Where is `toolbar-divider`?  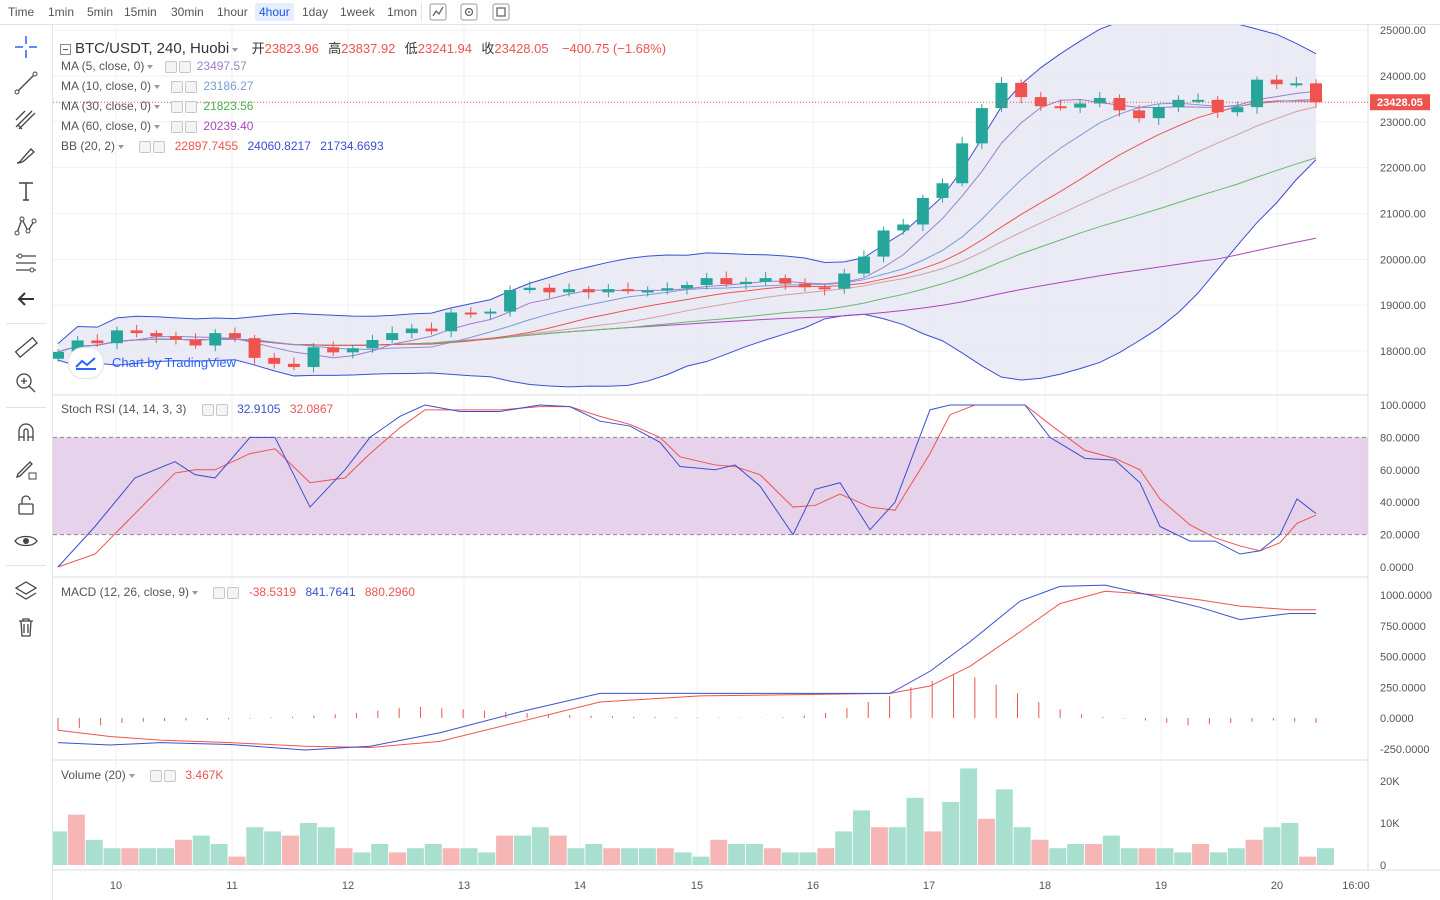
toolbar-divider is located at coordinates (26, 407).